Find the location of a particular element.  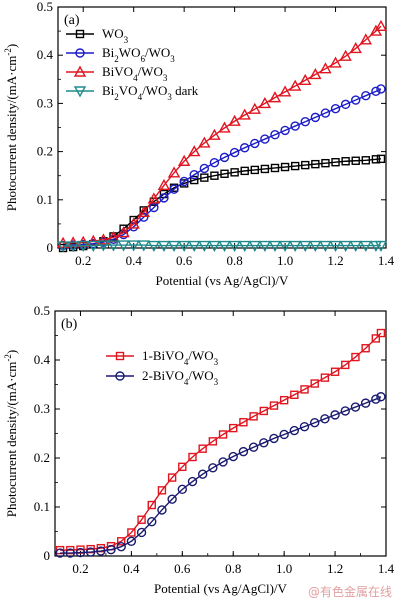

legend-entry: WO3 is located at coordinates (97, 35).